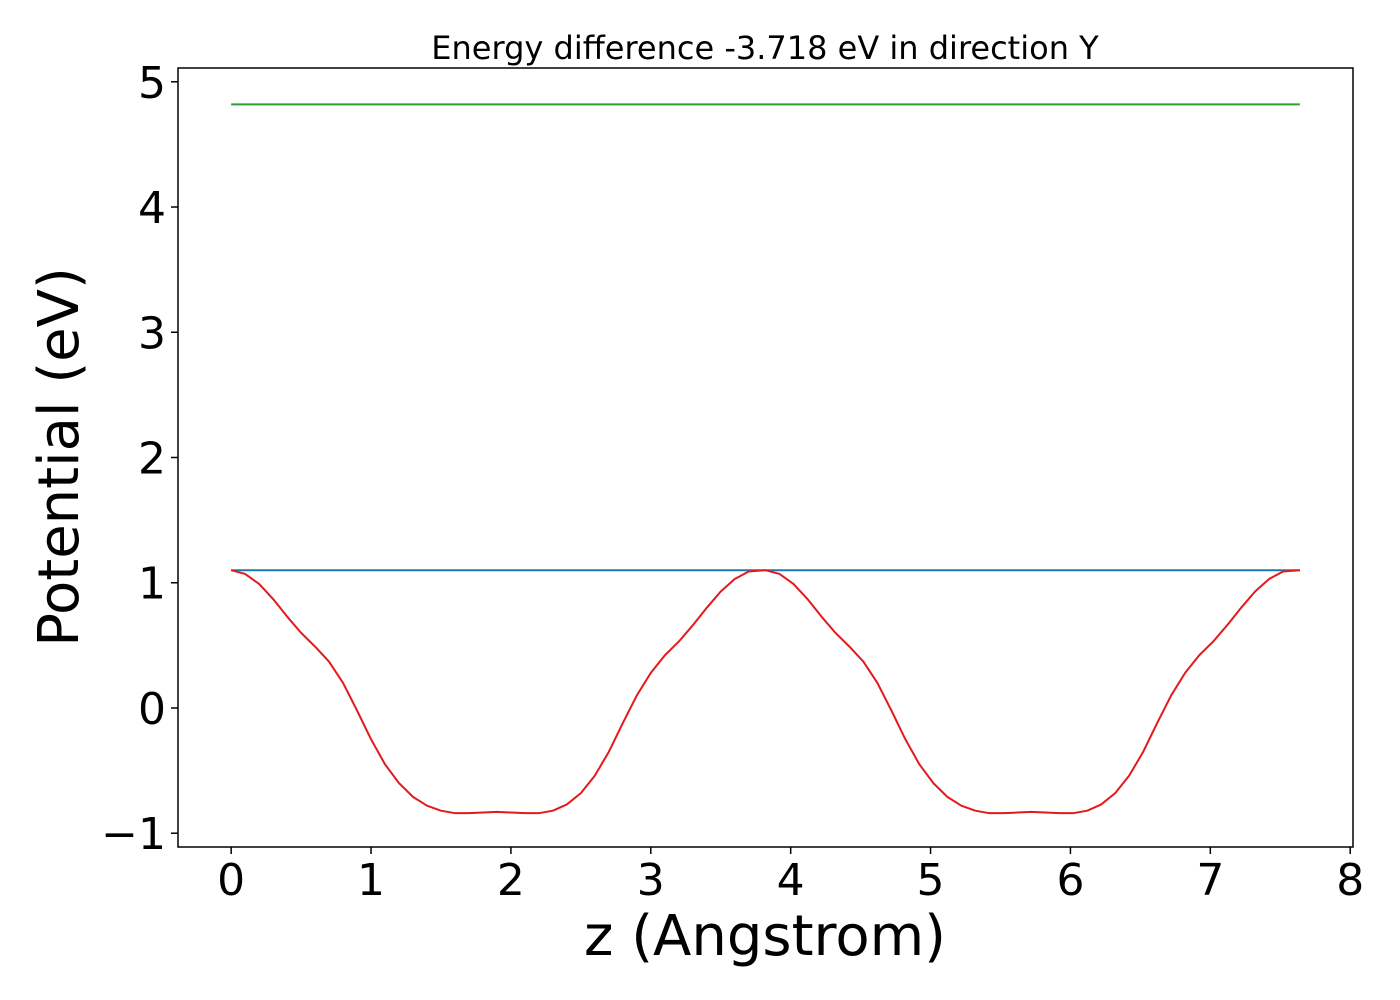 Image resolution: width=1400 pixels, height=1000 pixels. Describe the element at coordinates (1070, 880) in the screenshot. I see `x-tick-label: 6` at that location.